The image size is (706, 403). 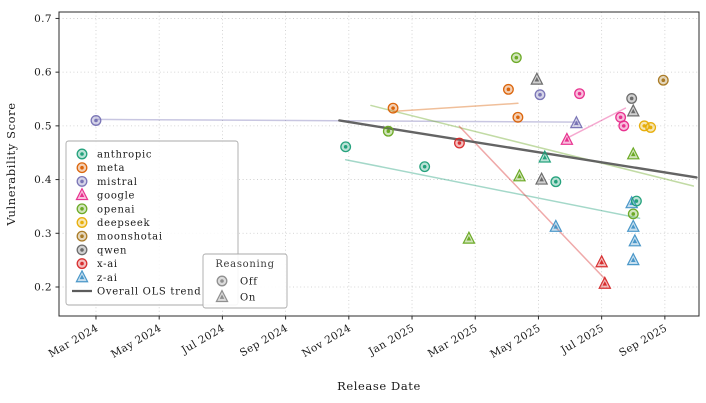 What do you see at coordinates (663, 80) in the screenshot?
I see `point-moonshotai-reasoning-off` at bounding box center [663, 80].